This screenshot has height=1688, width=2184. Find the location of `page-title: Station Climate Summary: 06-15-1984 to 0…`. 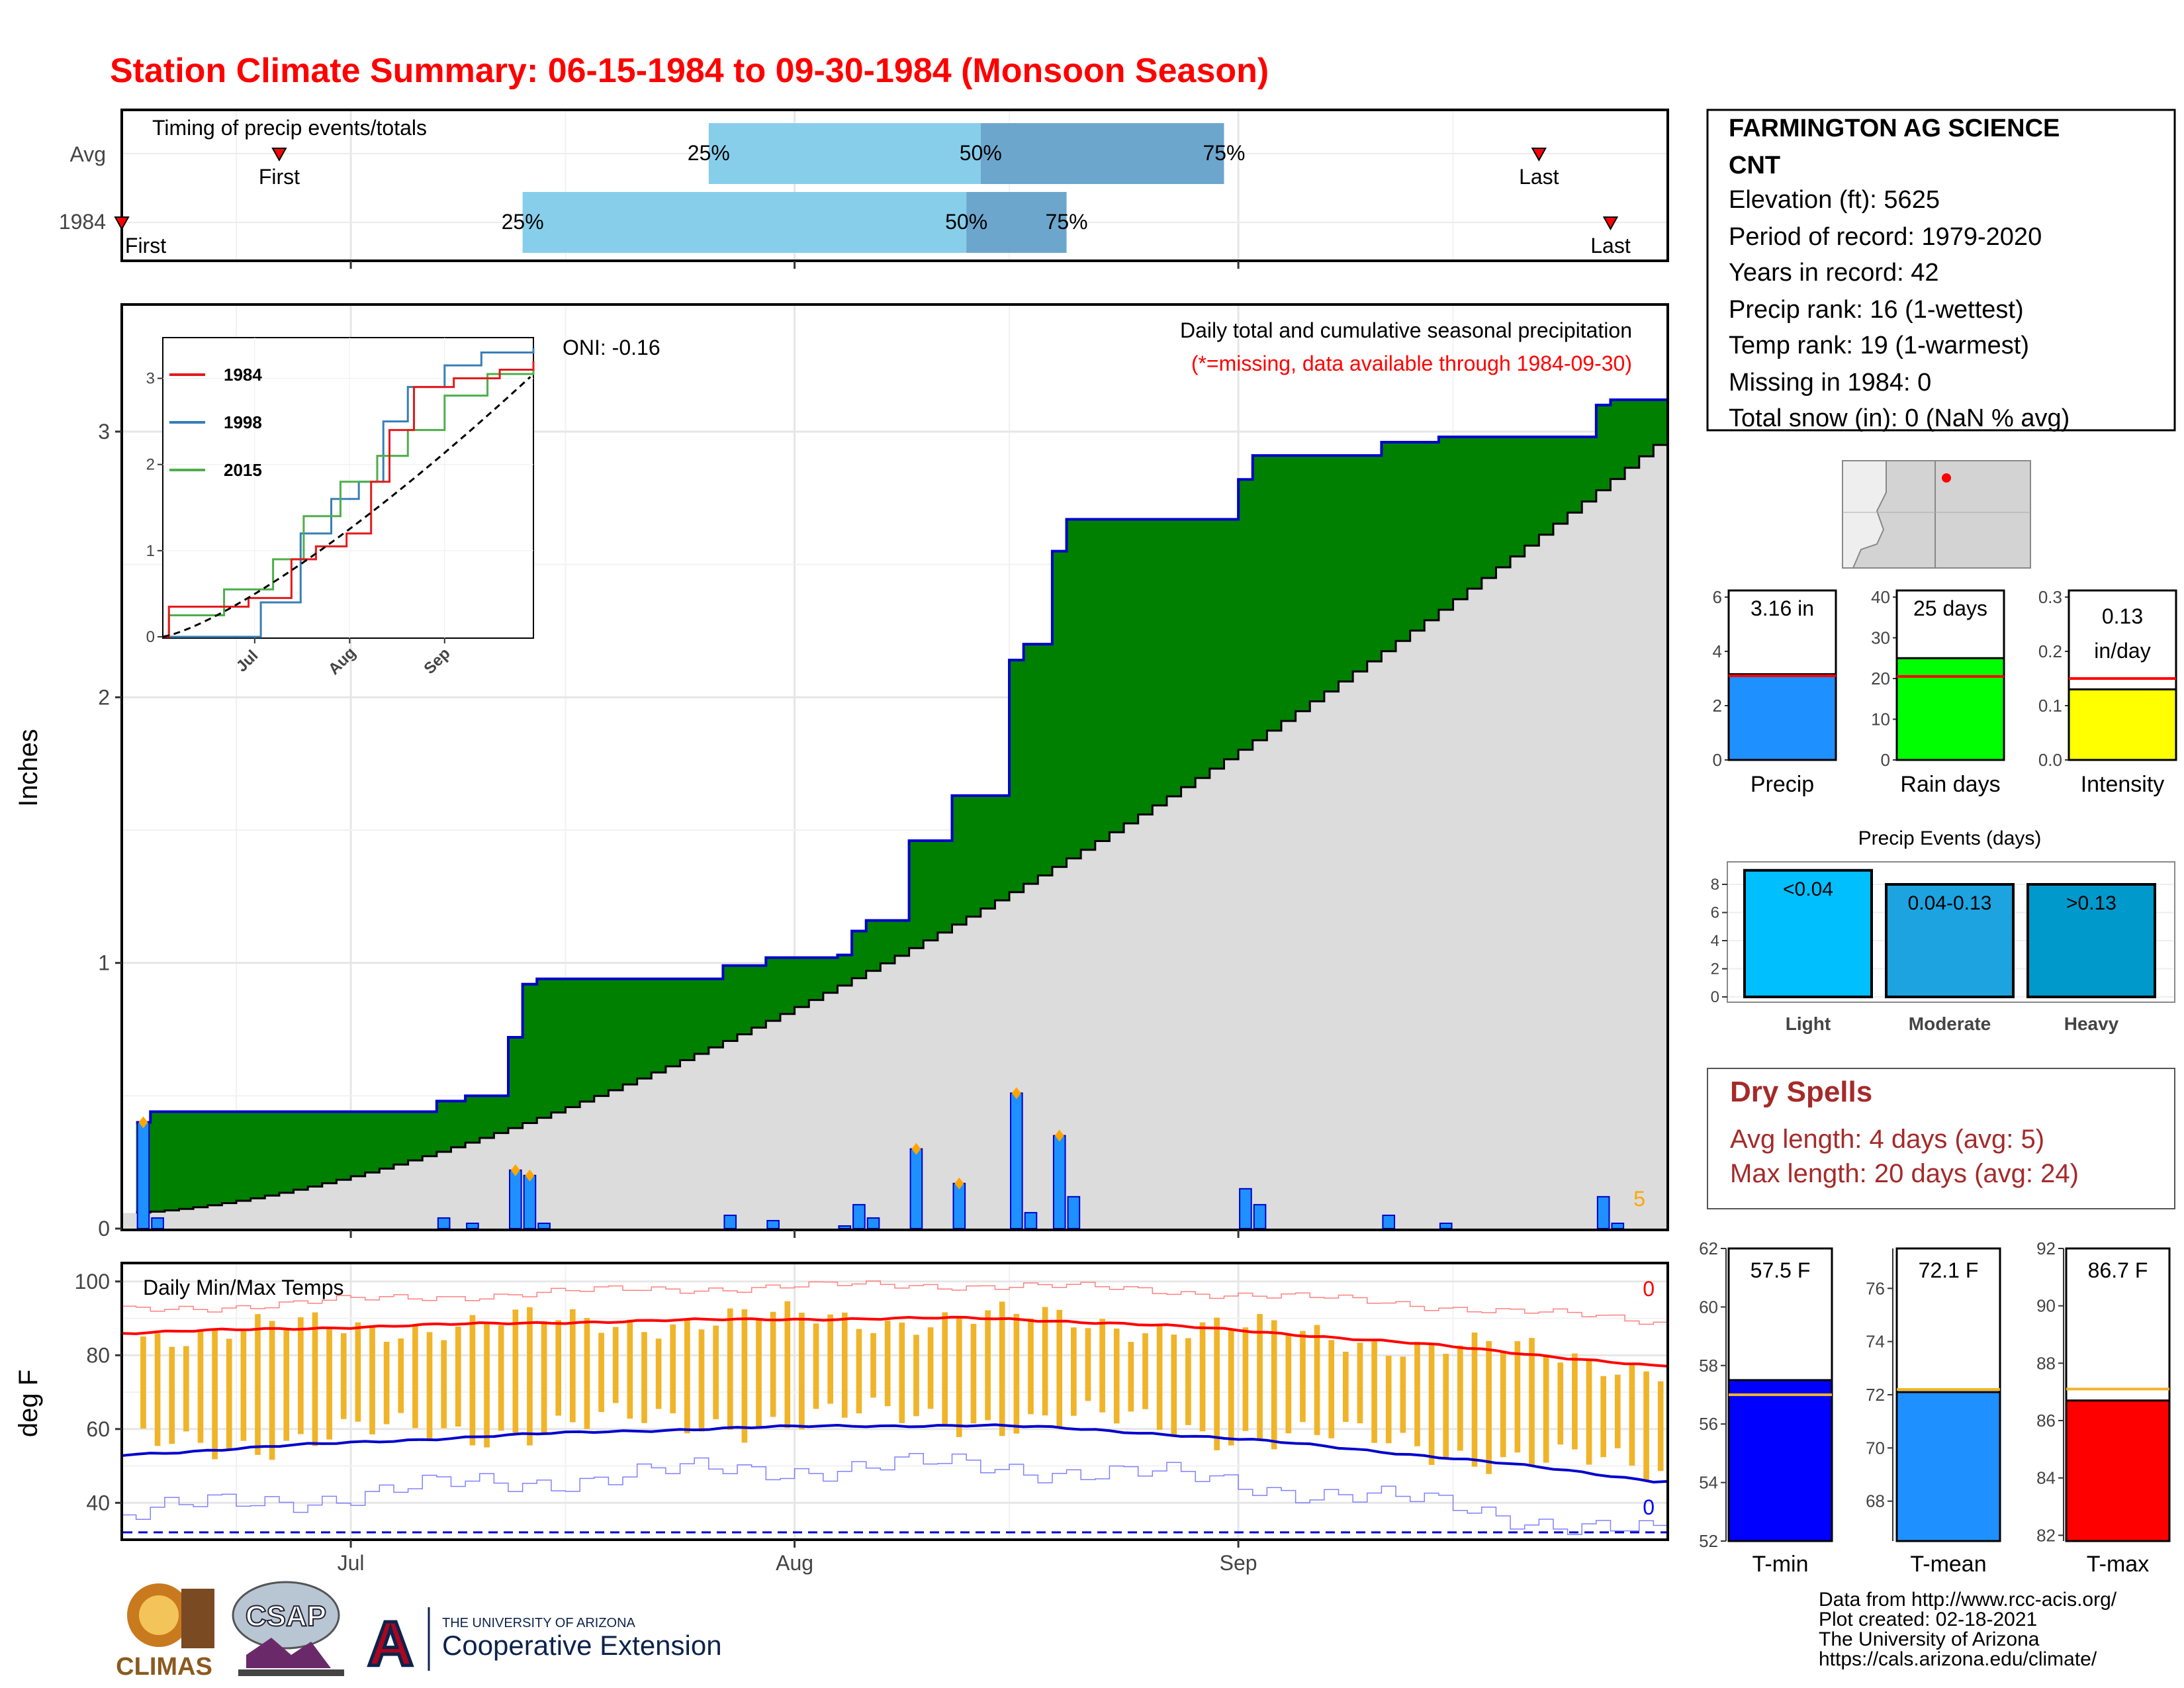

page-title: Station Climate Summary: 06-15-1984 to 0… is located at coordinates (689, 71).